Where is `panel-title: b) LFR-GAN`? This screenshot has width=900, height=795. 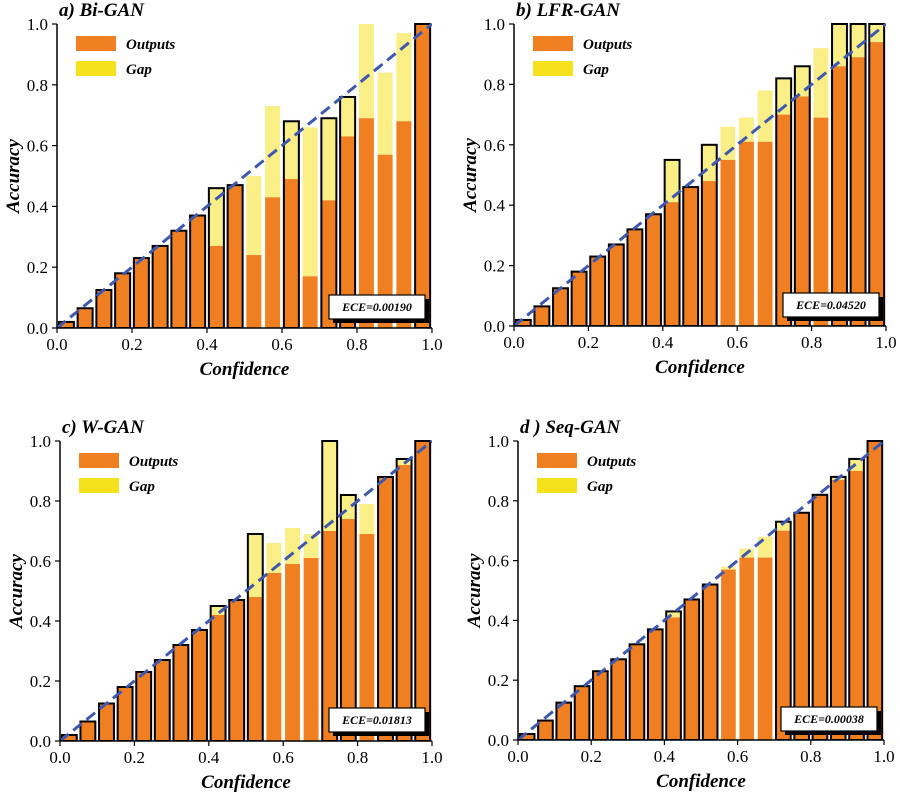
panel-title: b) LFR-GAN is located at coordinates (568, 10).